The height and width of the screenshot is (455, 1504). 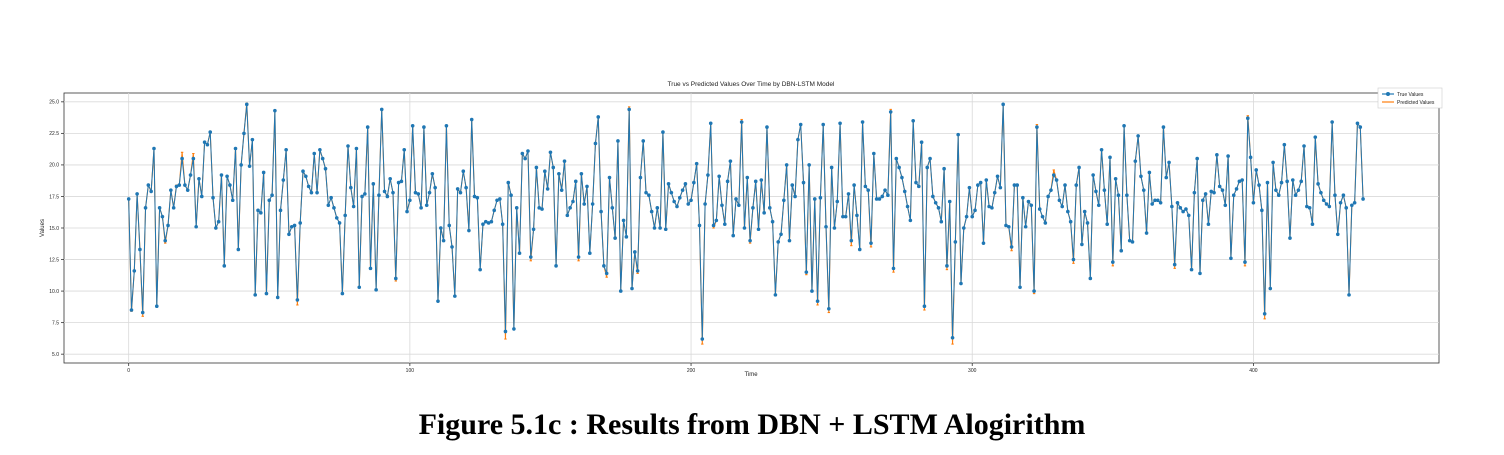 What do you see at coordinates (54, 229) in the screenshot?
I see `y-tick-label: 15.0` at bounding box center [54, 229].